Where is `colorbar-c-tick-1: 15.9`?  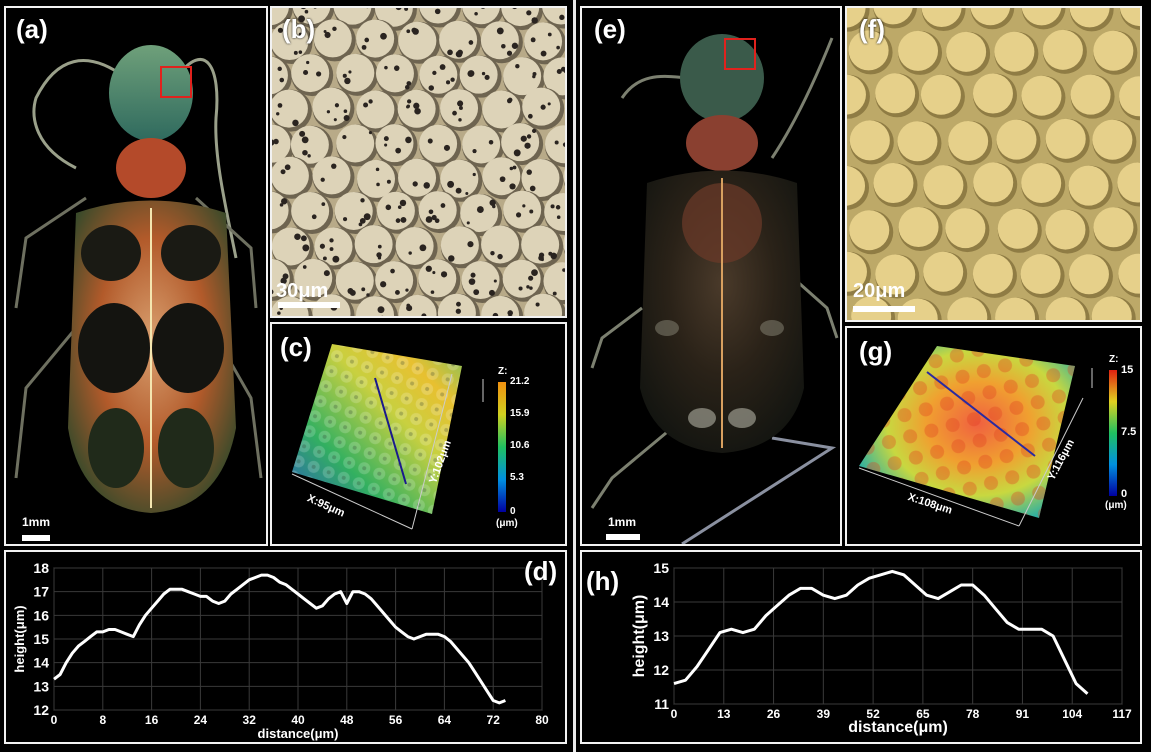
colorbar-c-tick-1: 15.9 is located at coordinates (520, 413).